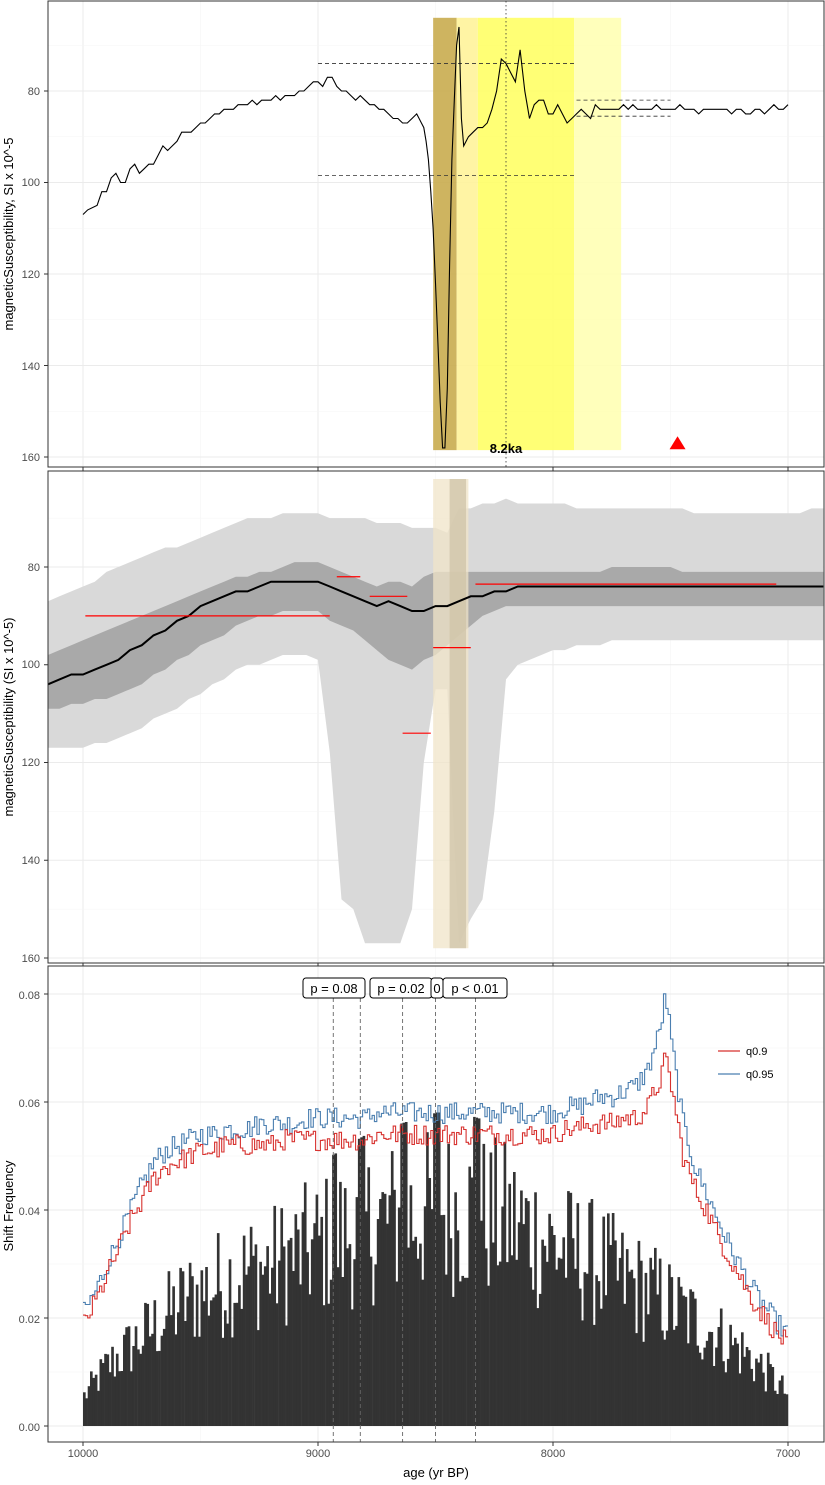 This screenshot has height=1485, width=825. Describe the element at coordinates (435, 633) in the screenshot. I see `mid-median-line` at that location.